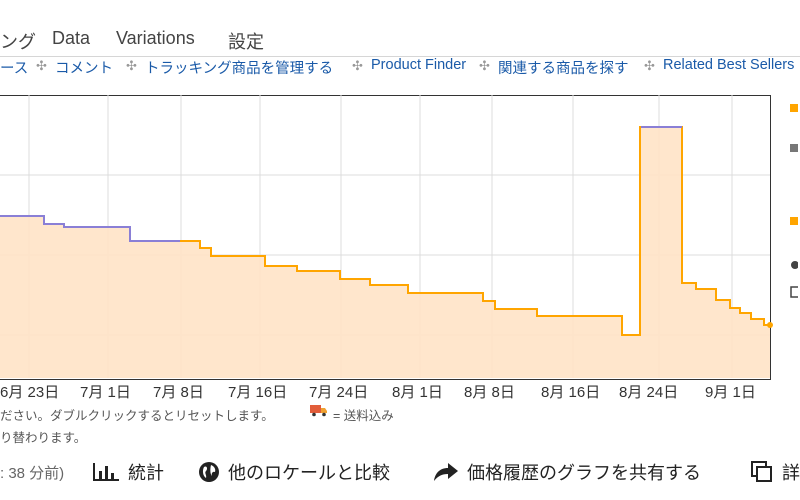  I want to click on share-graph-button: 価格履歴のグラフを共有する, so click(567, 473).